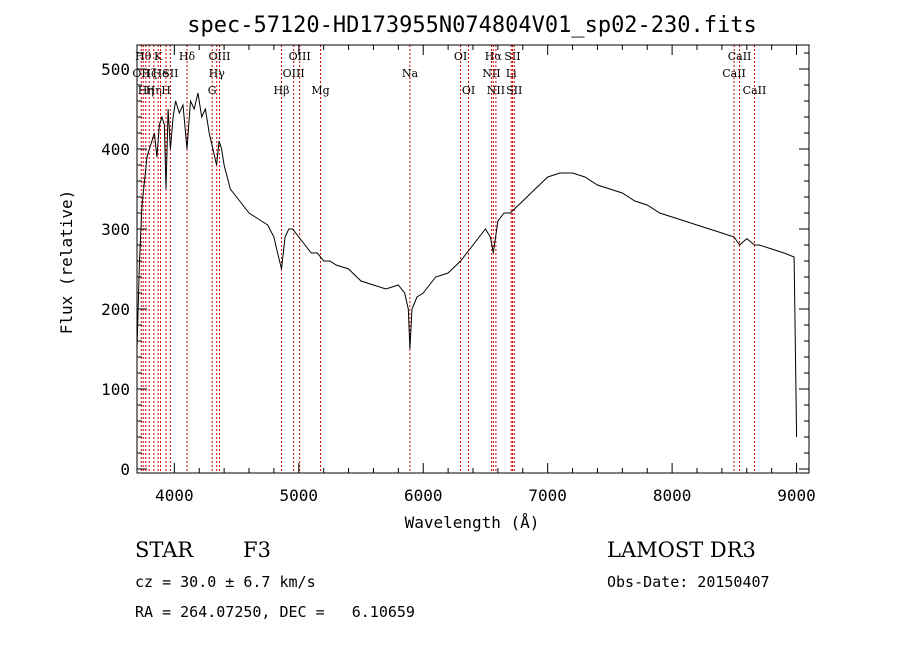  What do you see at coordinates (275, 612) in the screenshot?
I see `coordinates: RA = 264.07250, DEC = 6.10659` at bounding box center [275, 612].